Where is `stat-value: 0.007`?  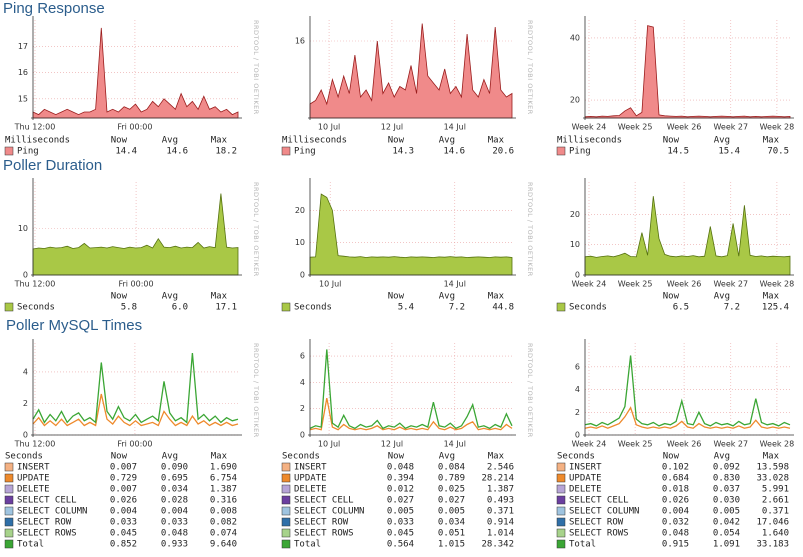 stat-value: 0.007 is located at coordinates (123, 490).